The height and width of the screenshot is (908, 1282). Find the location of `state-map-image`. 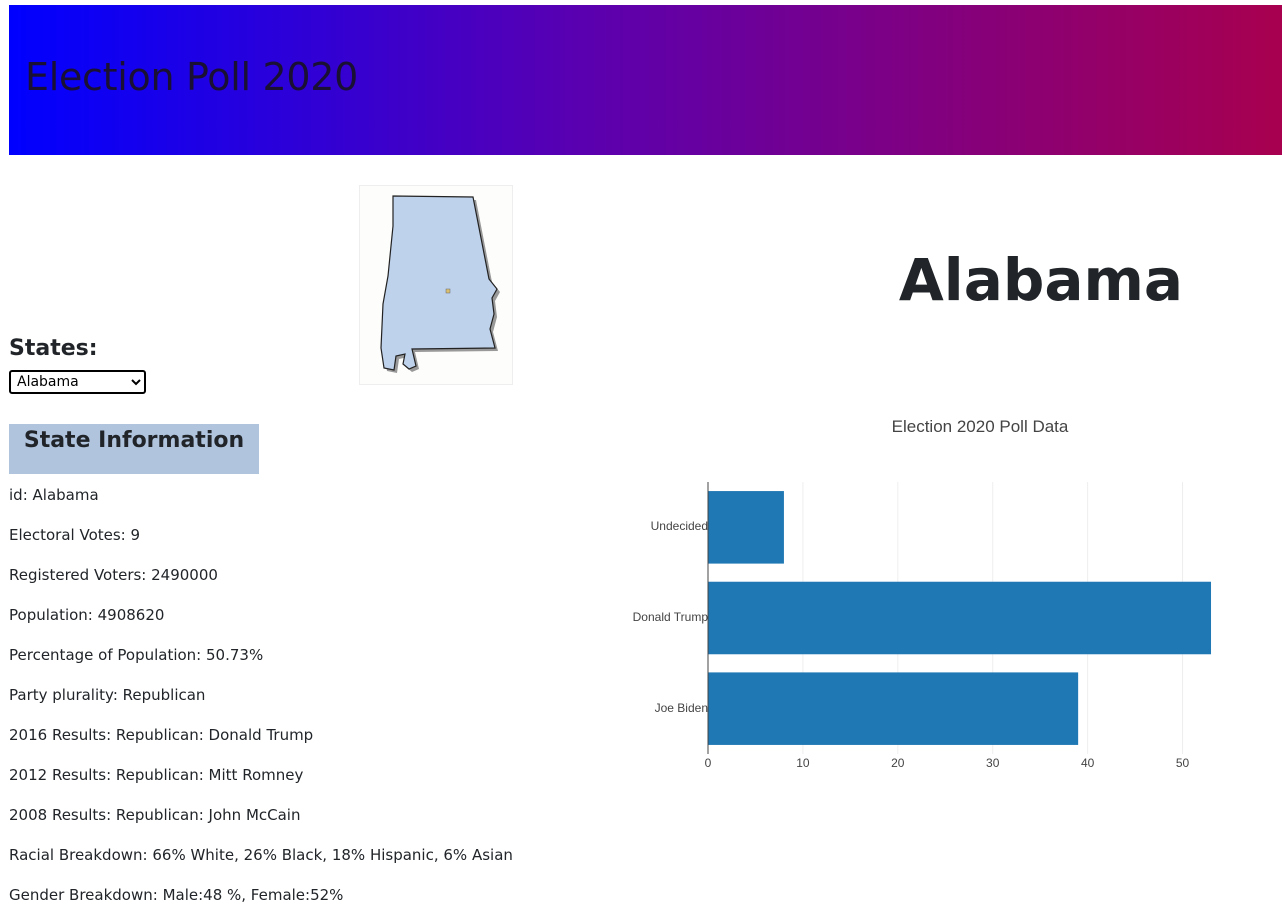

state-map-image is located at coordinates (436, 285).